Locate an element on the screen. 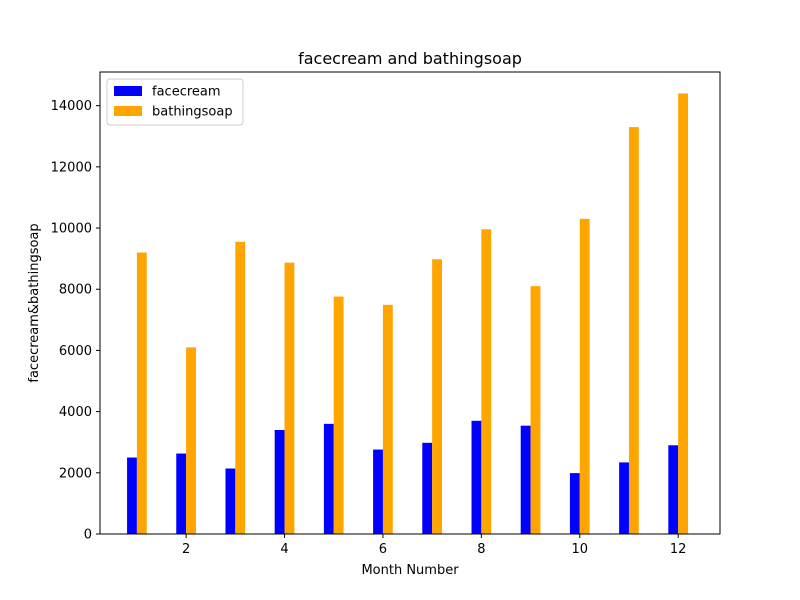 Image resolution: width=800 pixels, height=600 pixels. x-tick-label: 2 is located at coordinates (186, 549).